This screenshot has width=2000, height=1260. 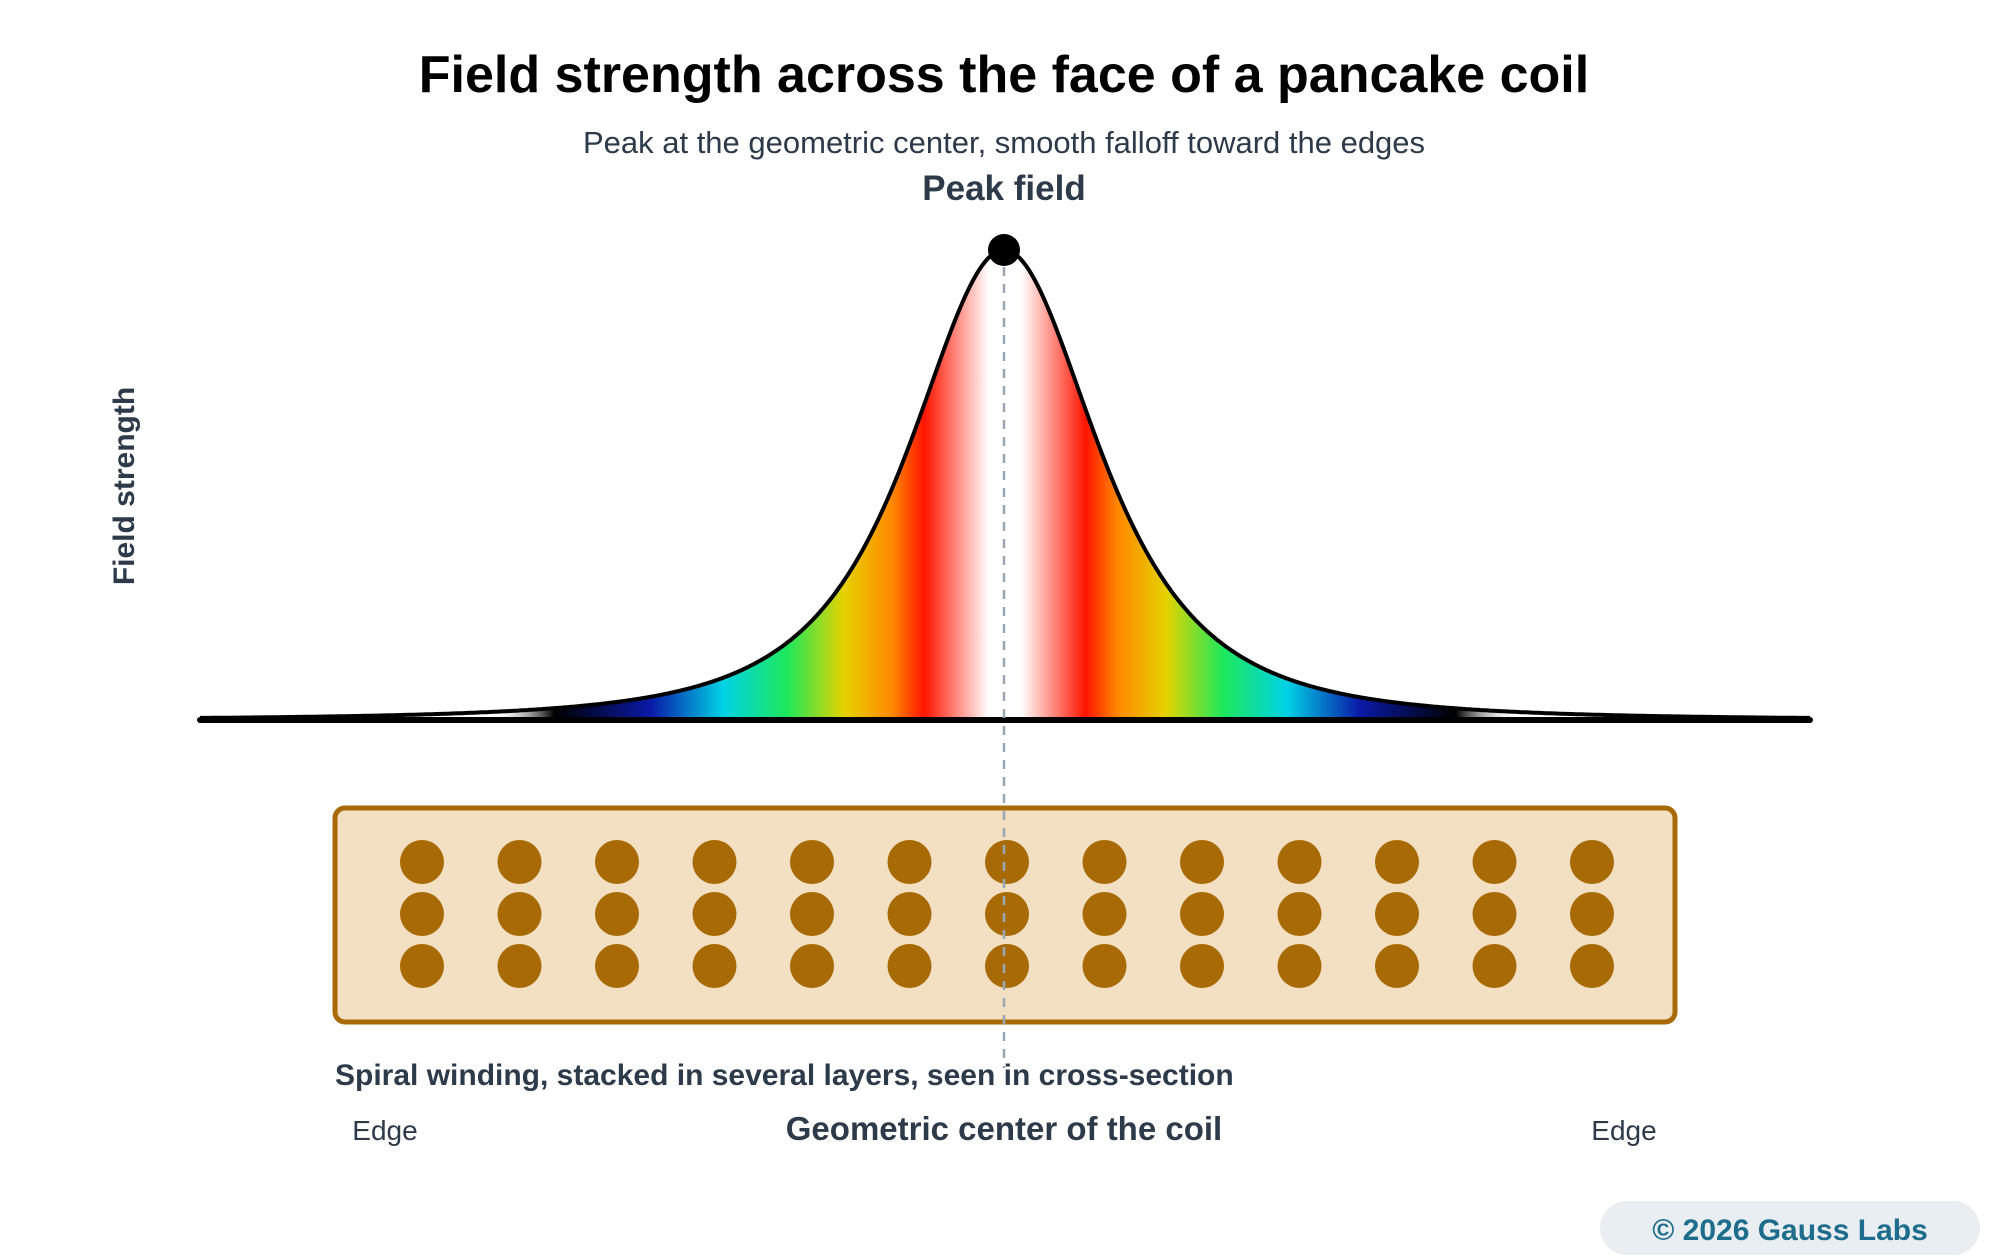 What do you see at coordinates (124, 486) in the screenshot?
I see `y-axis-label: Field strength` at bounding box center [124, 486].